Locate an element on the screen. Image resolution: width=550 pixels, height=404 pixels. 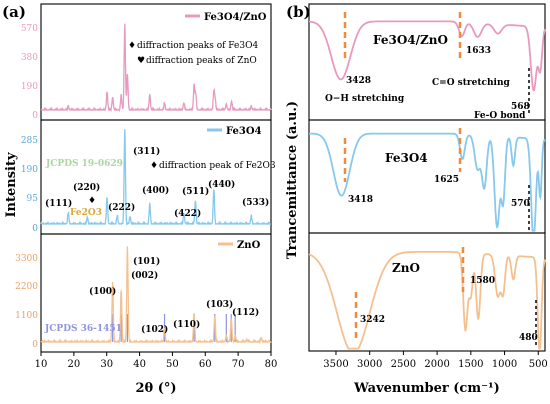
hkl-label: (311) is located at coordinates (146, 151).